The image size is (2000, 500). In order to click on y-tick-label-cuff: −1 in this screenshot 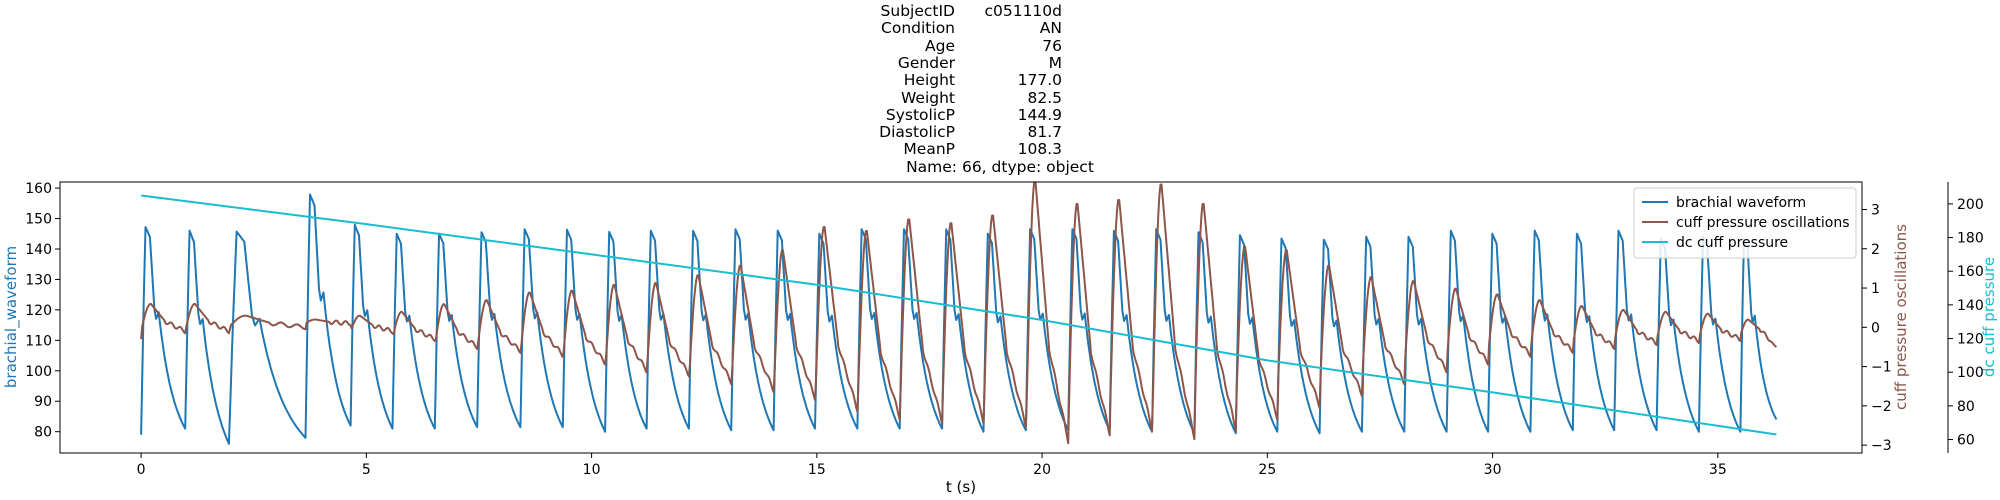, I will do `click(1881, 368)`.